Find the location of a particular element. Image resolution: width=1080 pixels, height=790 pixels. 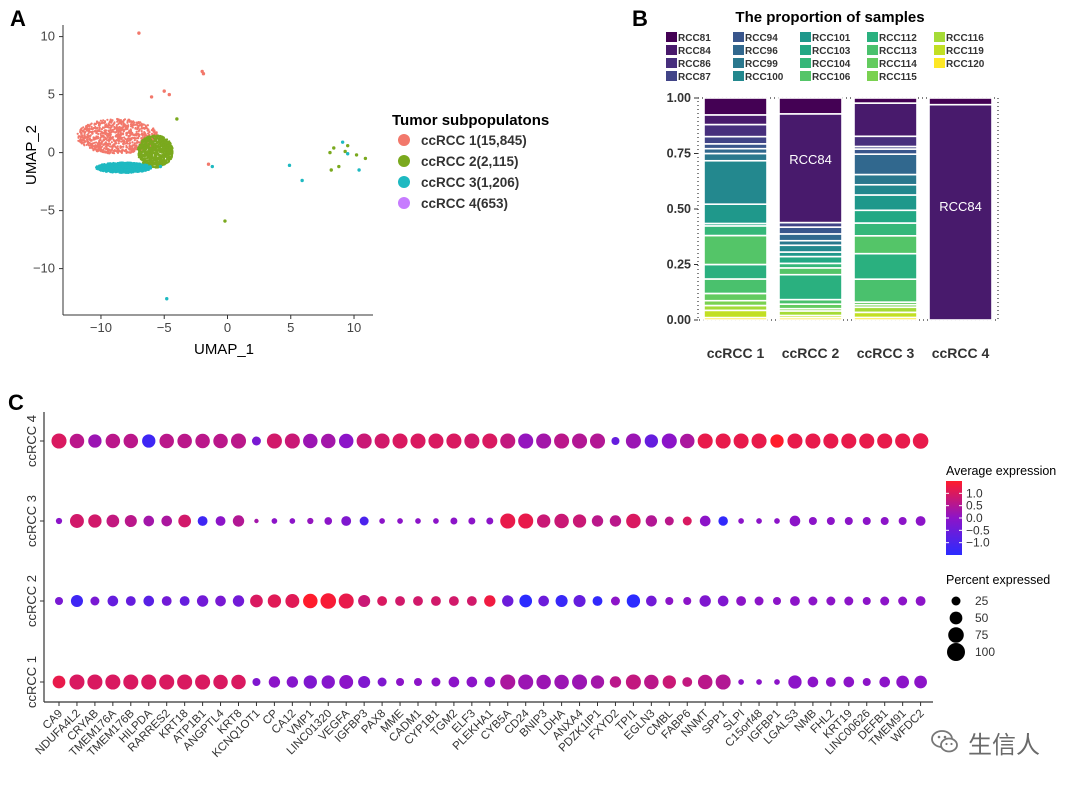

proportion-chart-title: The proportion of samples is located at coordinates (829, 17).